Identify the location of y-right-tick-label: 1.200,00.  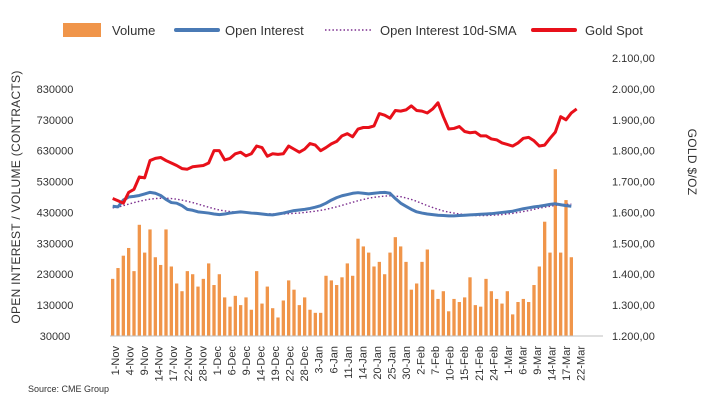
(633, 337).